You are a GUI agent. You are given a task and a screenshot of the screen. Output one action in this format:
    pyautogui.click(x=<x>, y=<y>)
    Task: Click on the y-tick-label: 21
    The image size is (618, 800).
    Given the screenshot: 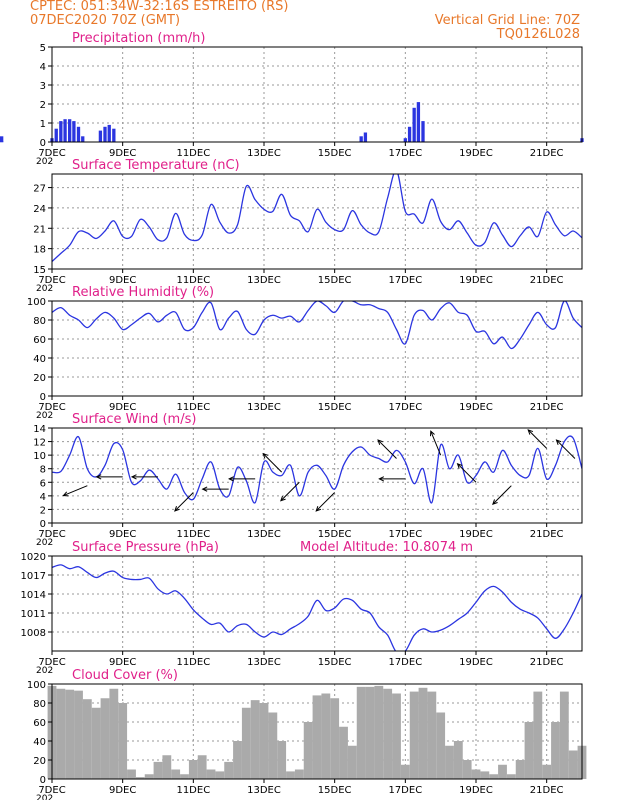 What is the action you would take?
    pyautogui.click(x=39, y=229)
    